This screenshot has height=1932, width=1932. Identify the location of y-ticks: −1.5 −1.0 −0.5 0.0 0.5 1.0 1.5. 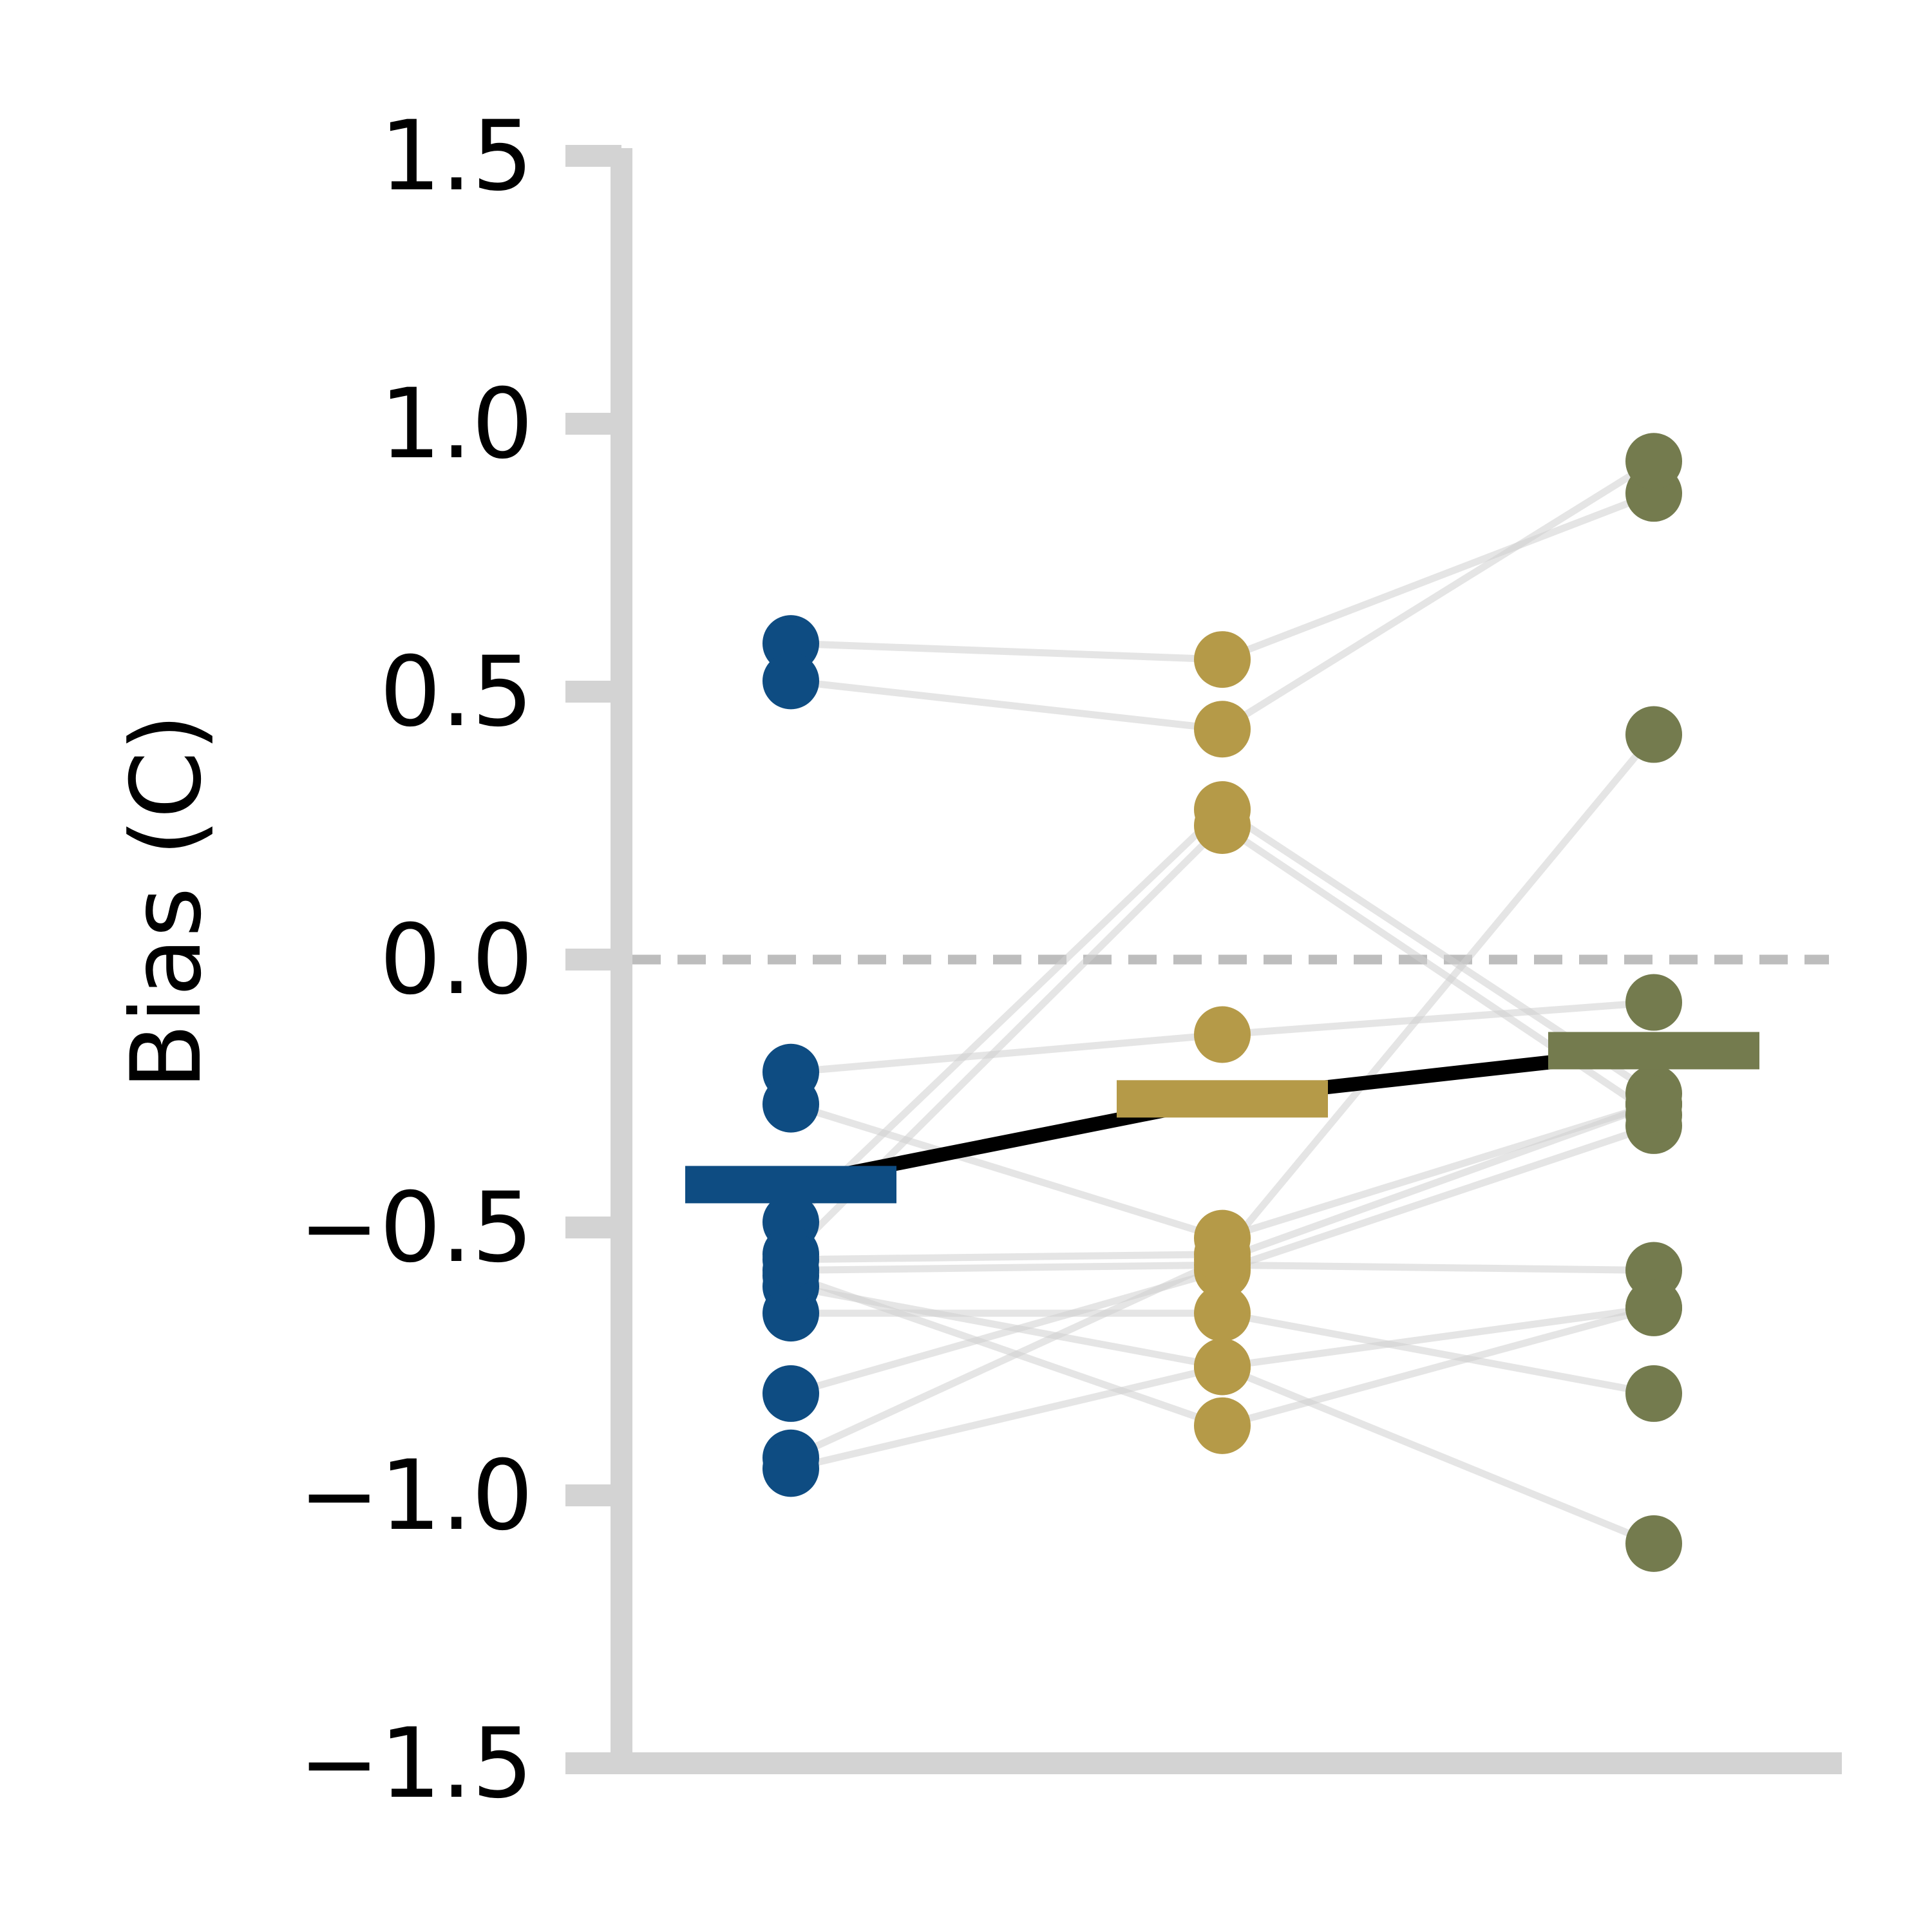
(460, 960).